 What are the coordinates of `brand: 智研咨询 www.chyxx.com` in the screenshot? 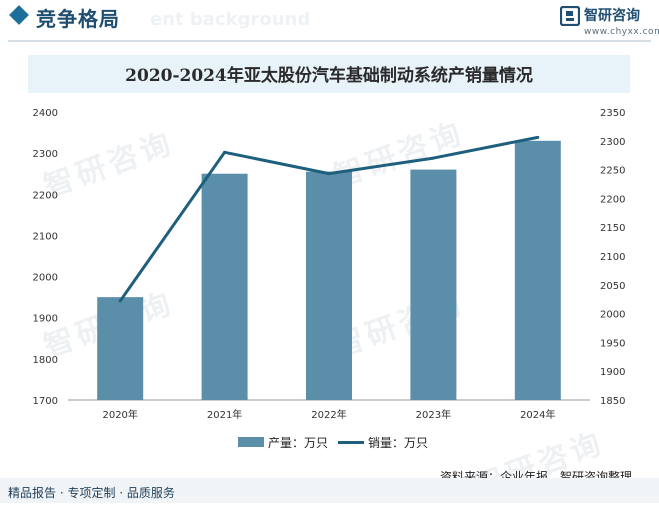 It's located at (609, 22).